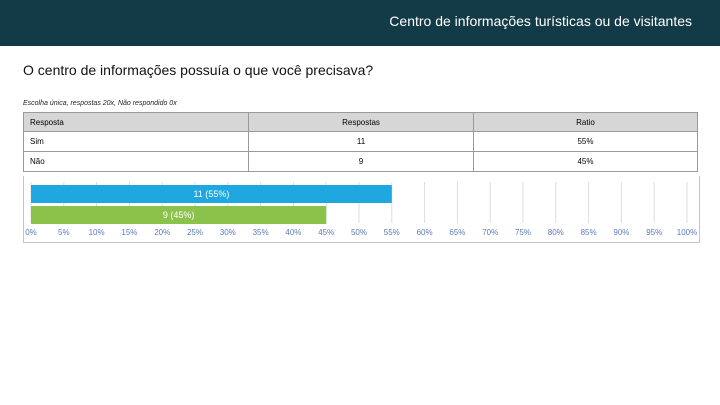 This screenshot has width=720, height=405. Describe the element at coordinates (457, 232) in the screenshot. I see `x-tick-label: 65%` at that location.